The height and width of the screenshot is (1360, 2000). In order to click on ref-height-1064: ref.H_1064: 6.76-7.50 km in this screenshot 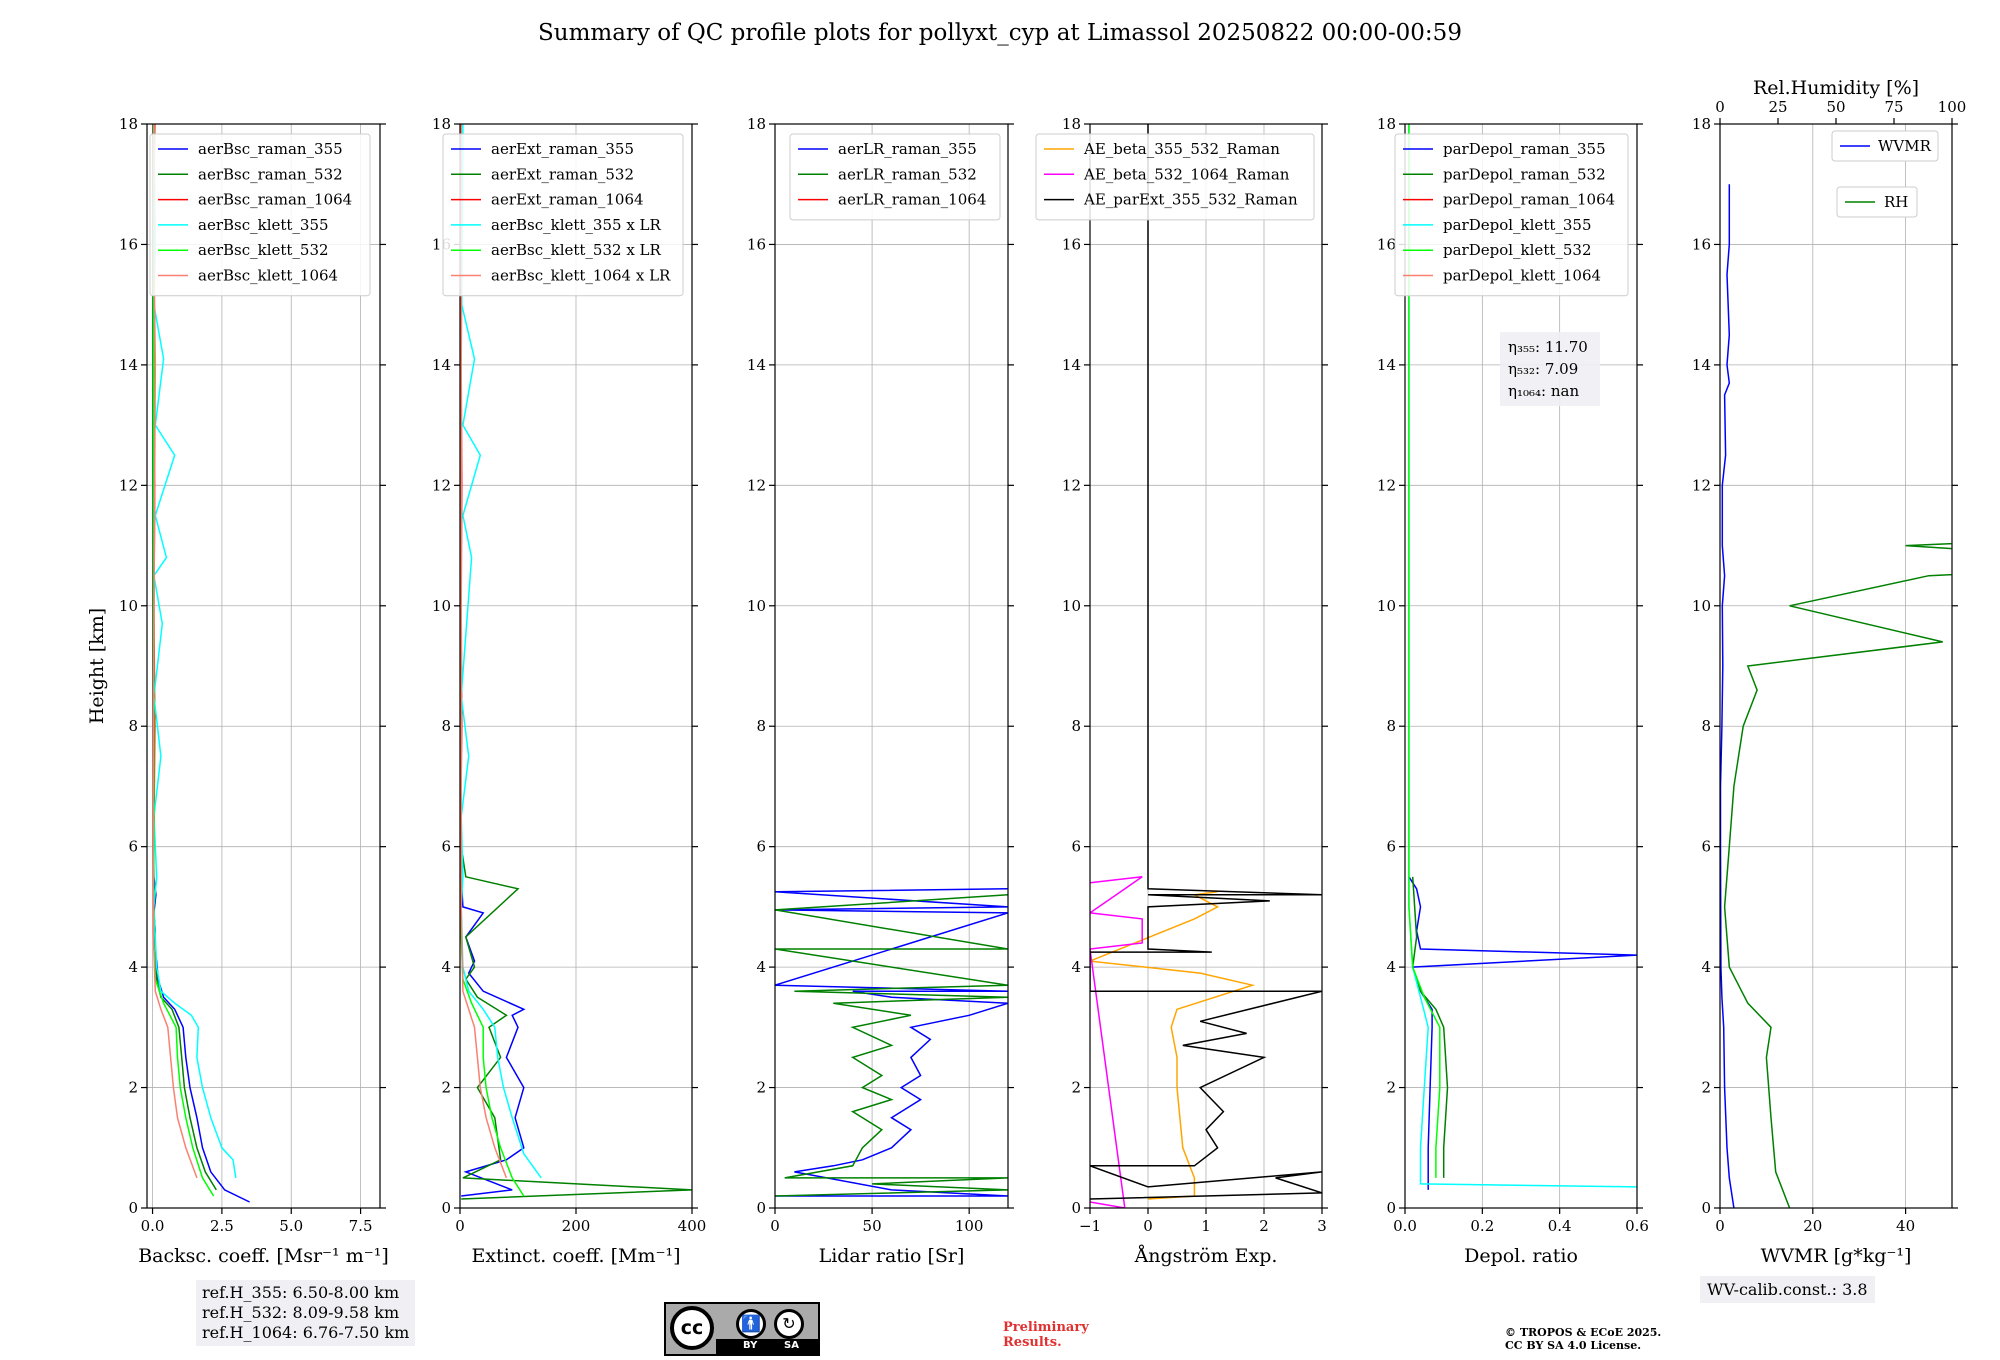, I will do `click(306, 1332)`.